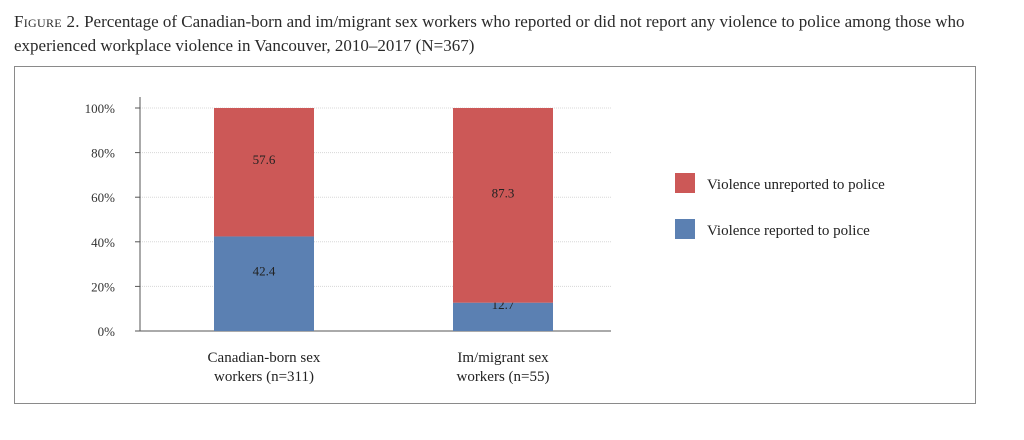 This screenshot has width=1024, height=440. Describe the element at coordinates (788, 231) in the screenshot. I see `legend-label: Violence reported to police` at that location.